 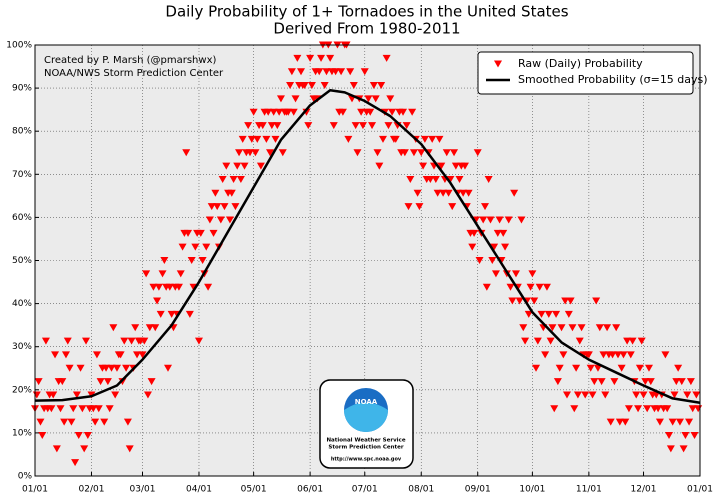 What do you see at coordinates (25, 477) in the screenshot?
I see `y-tick-label: 0%` at bounding box center [25, 477].